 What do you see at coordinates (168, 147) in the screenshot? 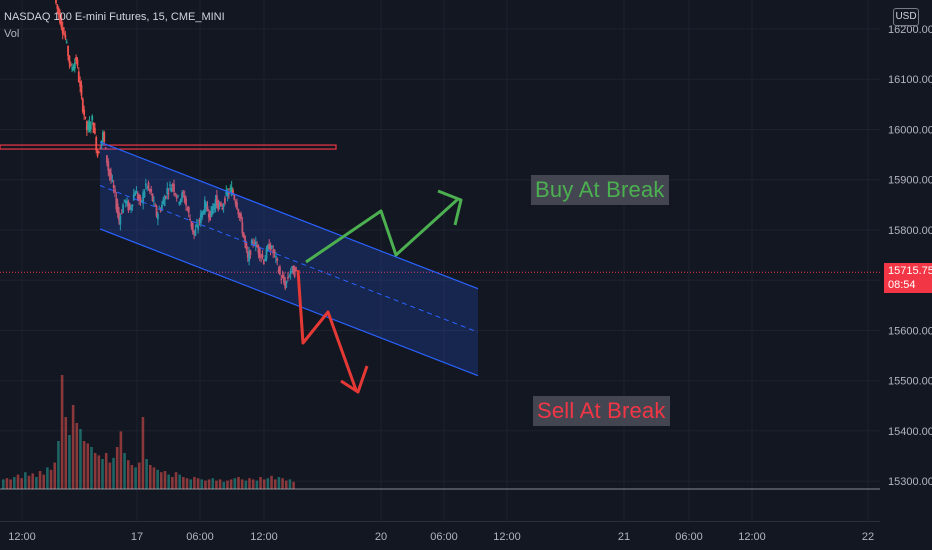
I see `resistance-box` at bounding box center [168, 147].